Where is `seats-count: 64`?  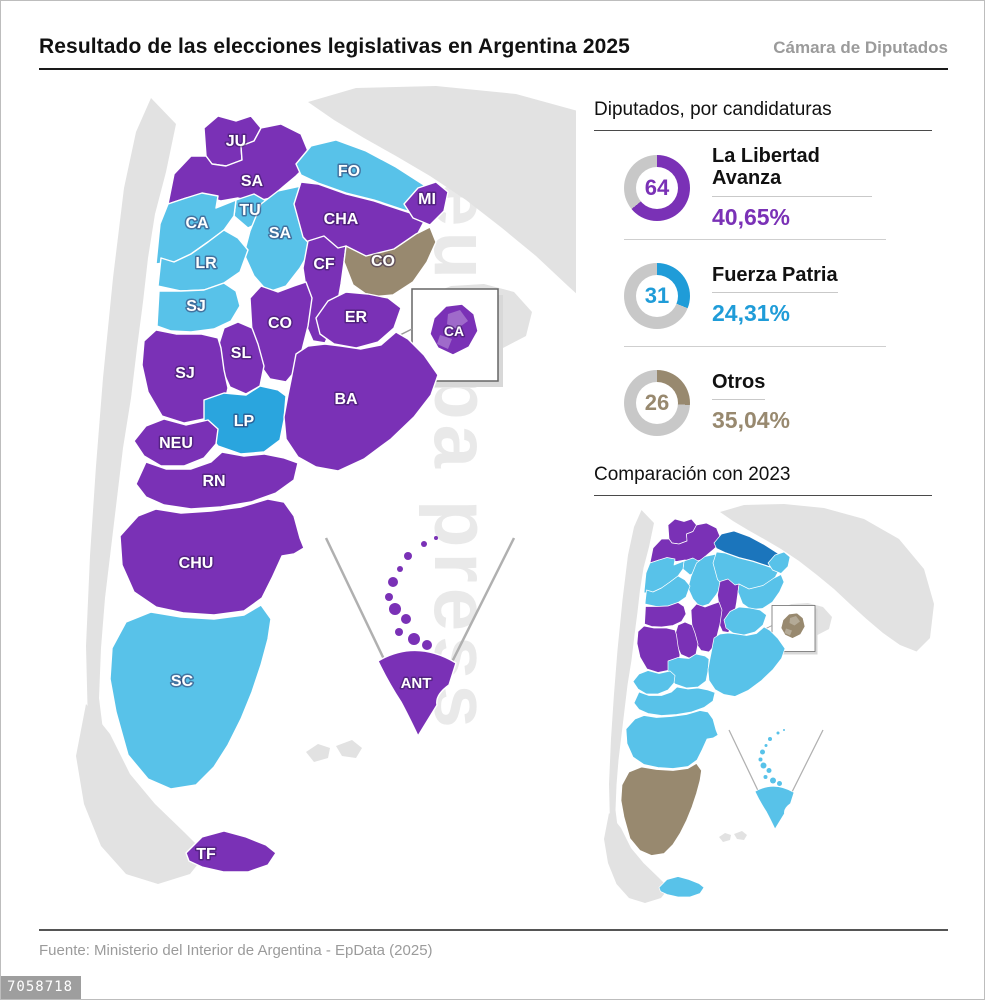 seats-count: 64 is located at coordinates (657, 187).